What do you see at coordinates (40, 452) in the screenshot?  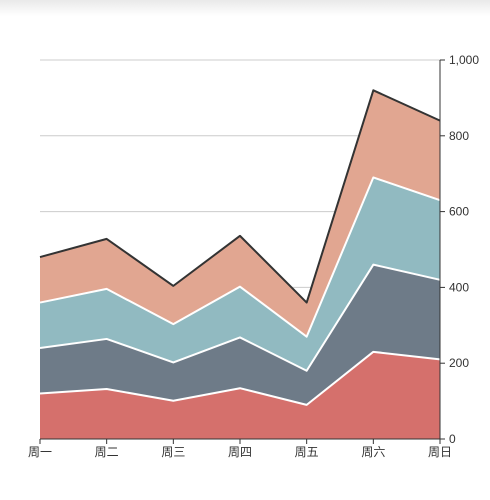 I see `x-tick-label: 周一` at bounding box center [40, 452].